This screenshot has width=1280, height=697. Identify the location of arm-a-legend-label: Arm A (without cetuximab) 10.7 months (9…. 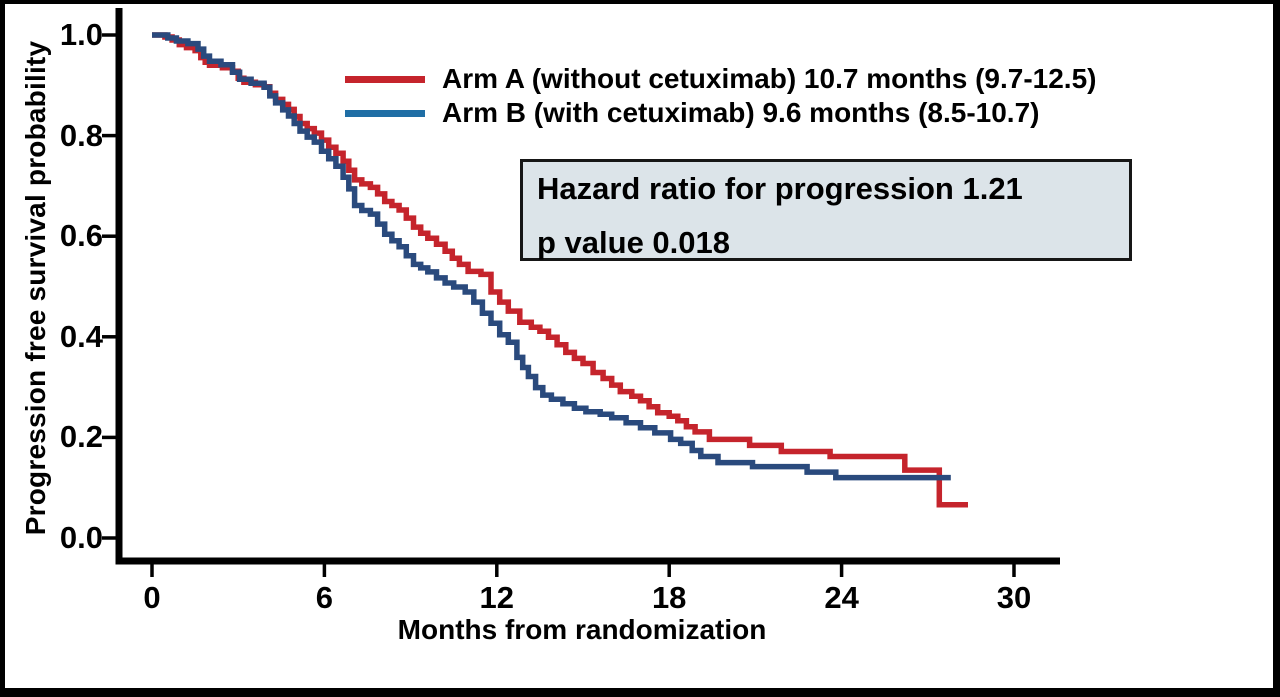
(769, 78).